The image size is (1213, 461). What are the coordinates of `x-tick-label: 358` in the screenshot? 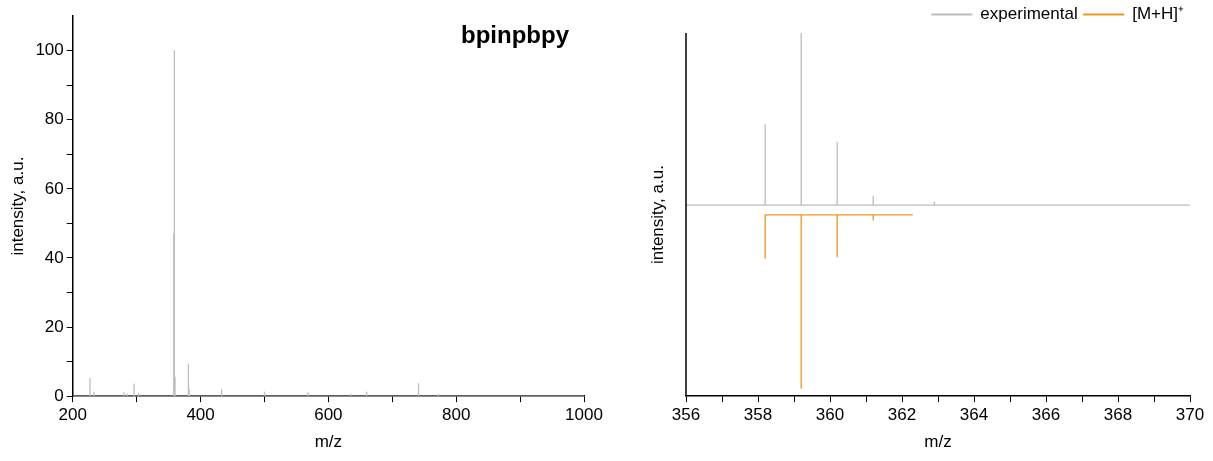 It's located at (758, 415).